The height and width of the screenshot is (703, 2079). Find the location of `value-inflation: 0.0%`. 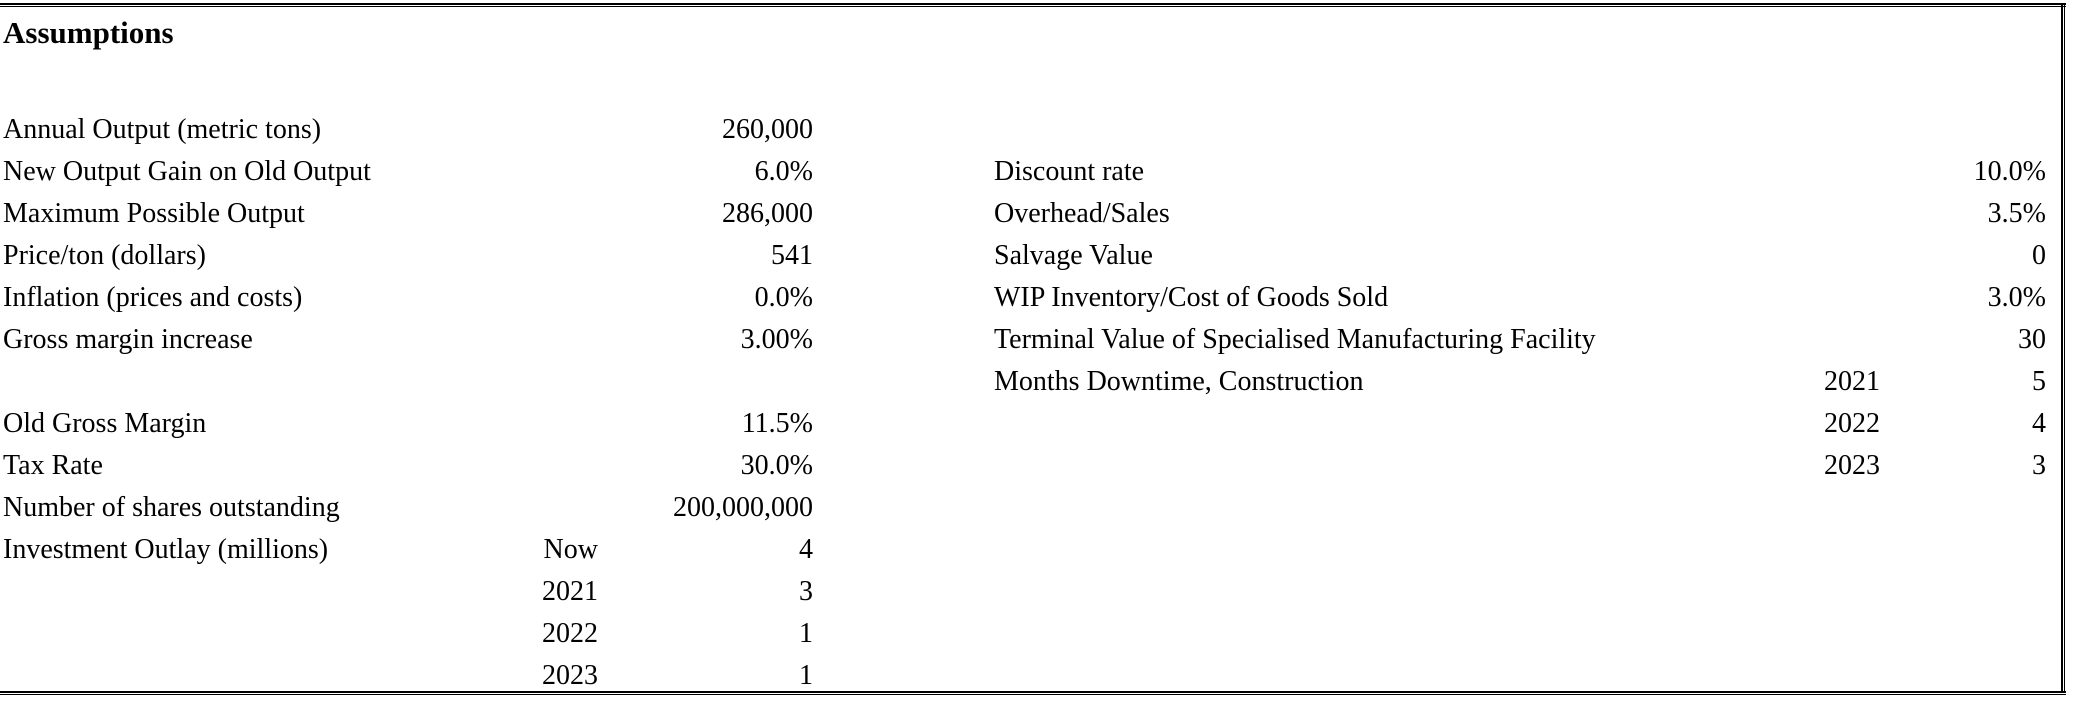

value-inflation: 0.0% is located at coordinates (783, 297).